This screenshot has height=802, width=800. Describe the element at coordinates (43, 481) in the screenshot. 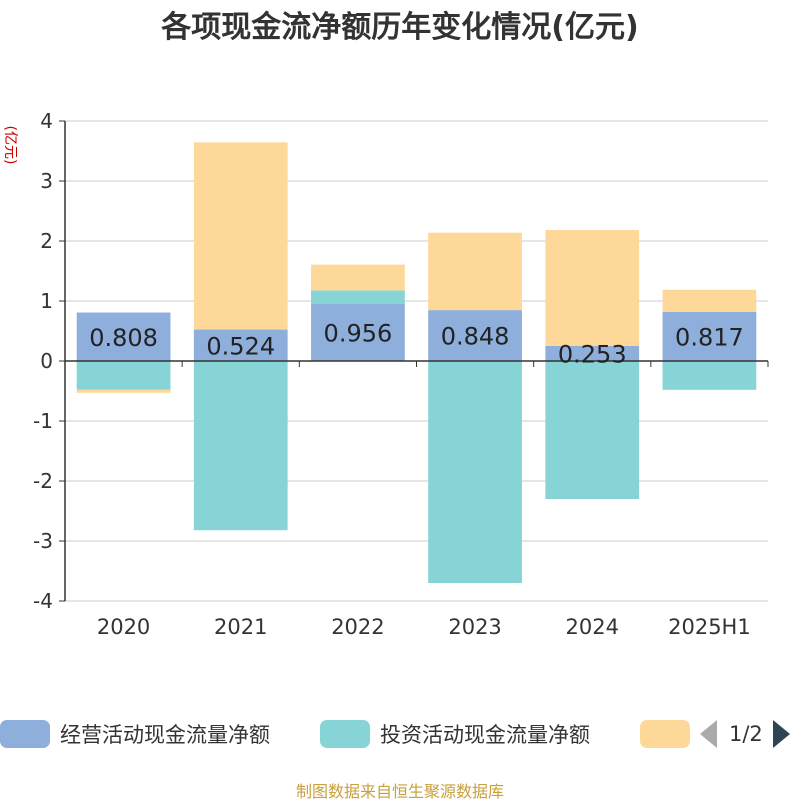

I see `y-tick-label: -2` at that location.